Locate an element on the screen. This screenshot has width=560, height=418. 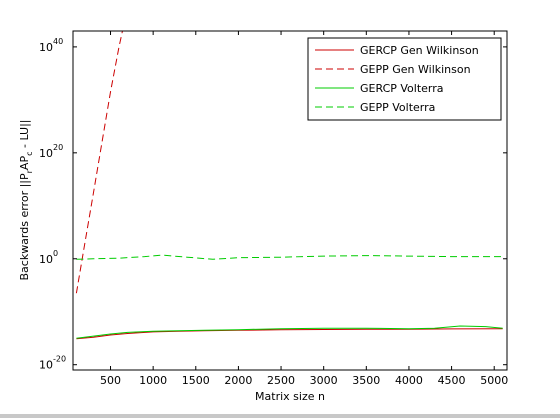
legend-label: GERCP Volterra is located at coordinates (402, 88).